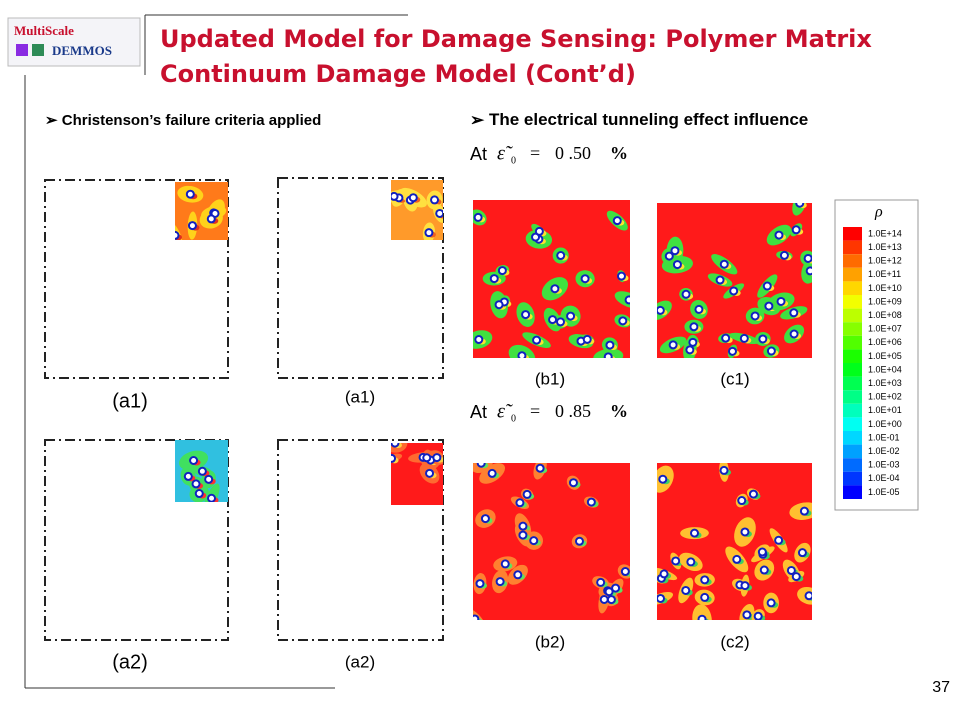 This screenshot has width=960, height=720. What do you see at coordinates (734, 641) in the screenshot?
I see `figure-label: (c2)` at bounding box center [734, 641].